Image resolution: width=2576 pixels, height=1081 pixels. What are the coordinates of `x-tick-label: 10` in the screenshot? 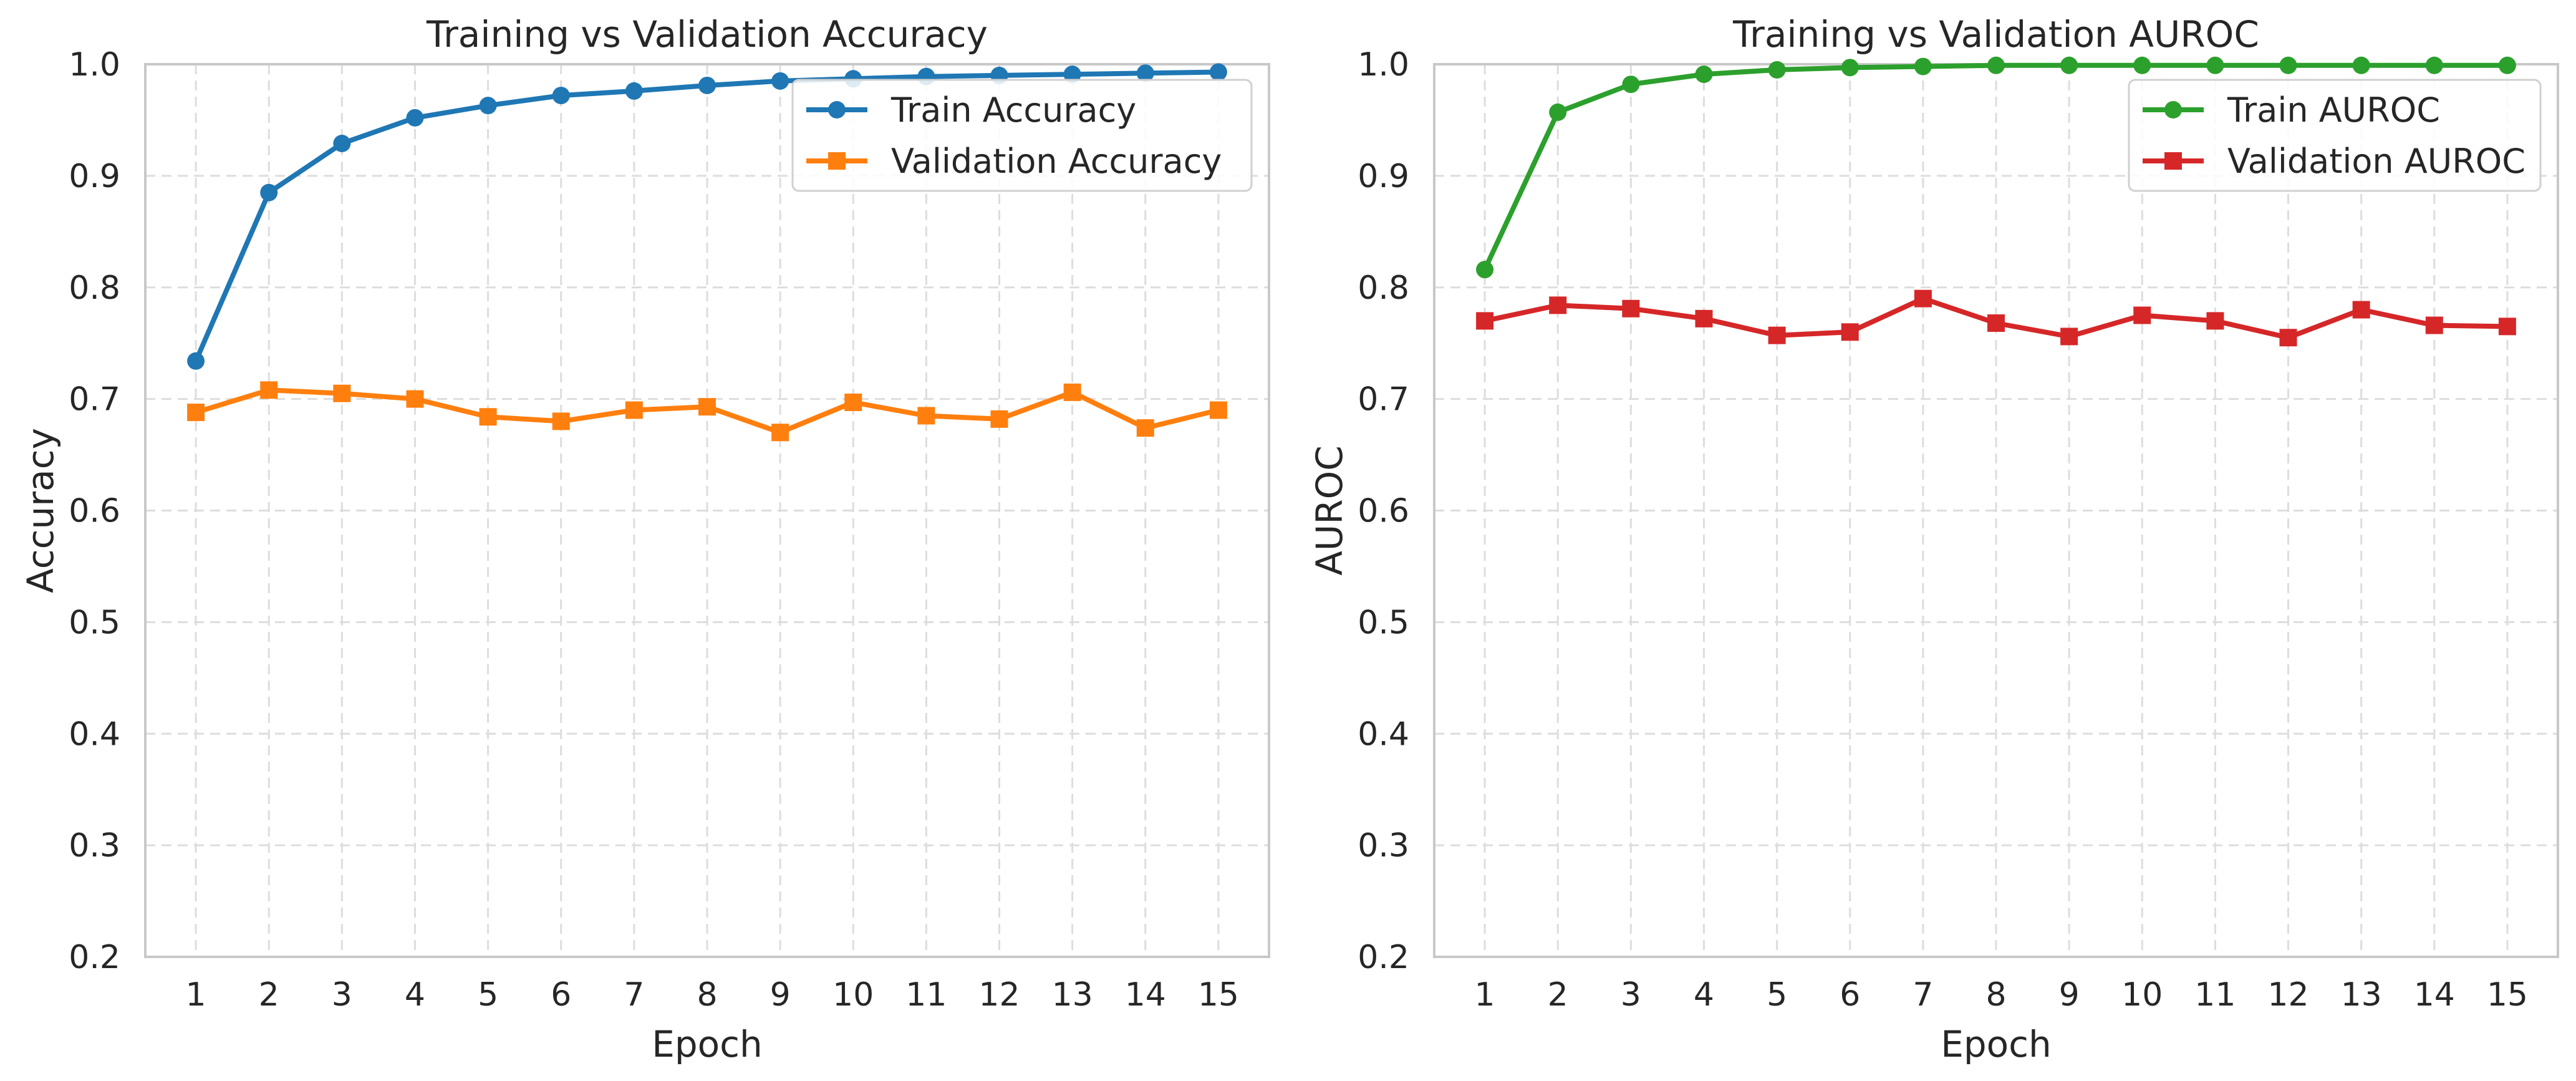 It's located at (2142, 995).